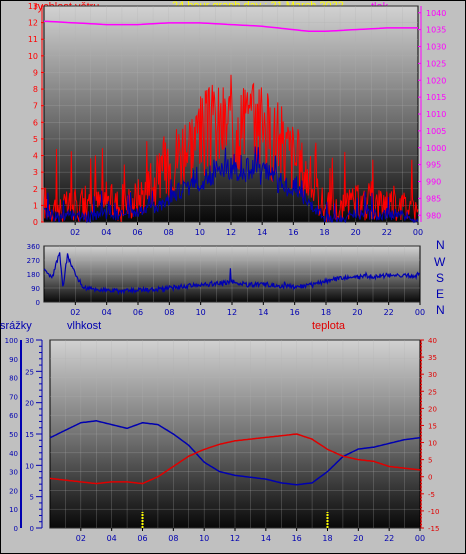 This screenshot has height=554, width=466. Describe the element at coordinates (33, 23) in the screenshot. I see `y-left-tick-label: 12` at that location.